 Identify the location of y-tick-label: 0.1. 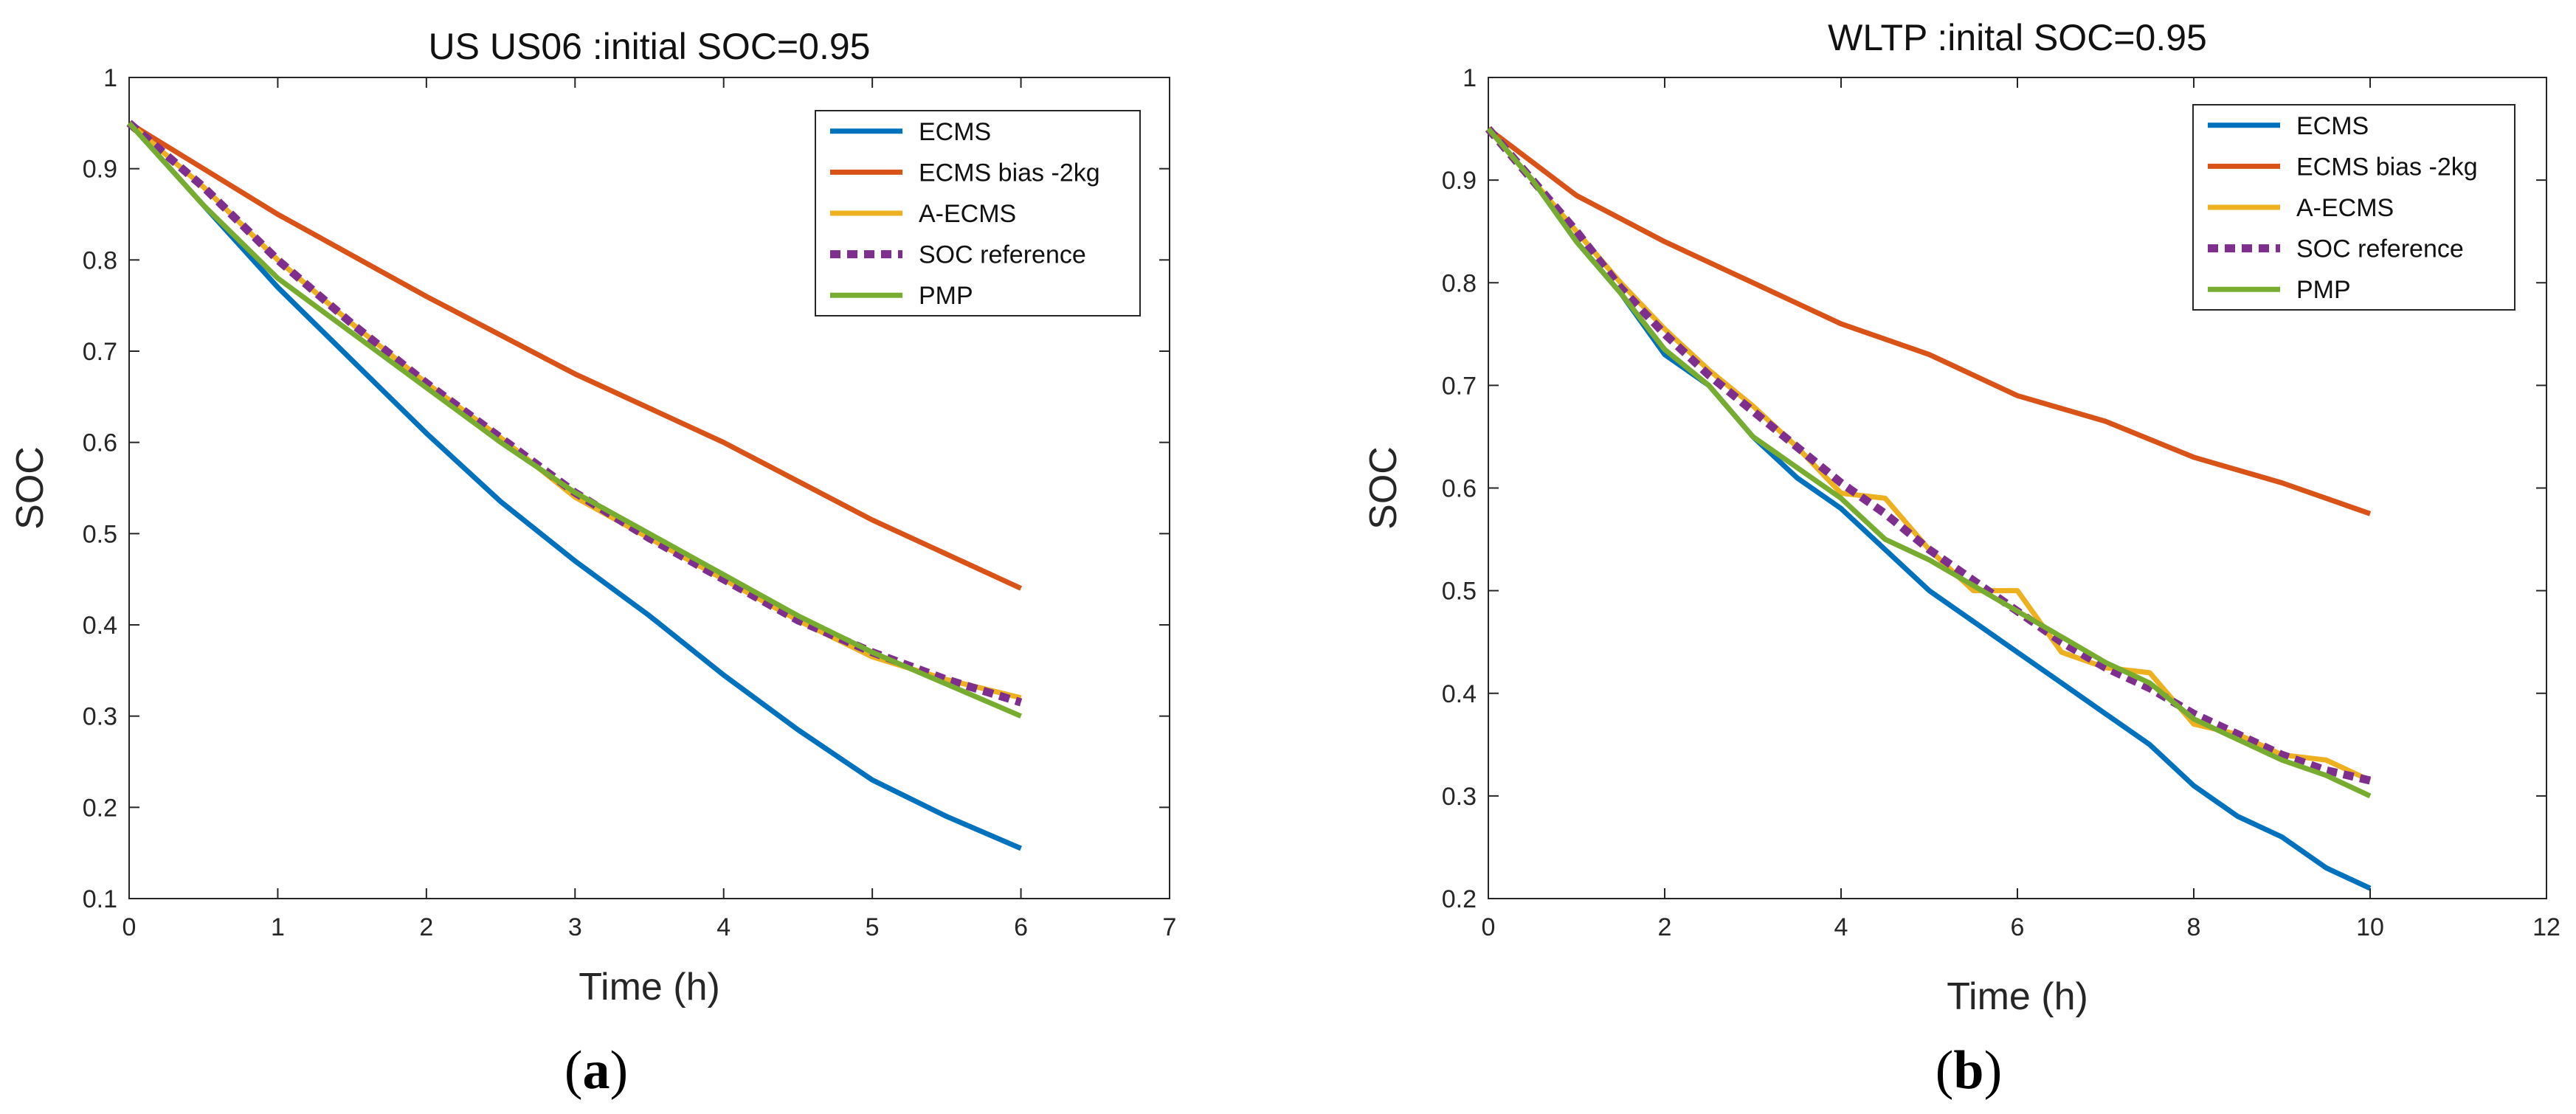
(100, 899).